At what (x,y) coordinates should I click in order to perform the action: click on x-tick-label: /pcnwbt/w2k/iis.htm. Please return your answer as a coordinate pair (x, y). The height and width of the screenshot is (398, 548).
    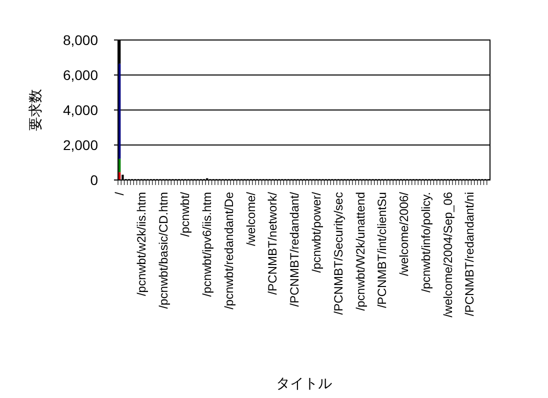
    Looking at the image, I should click on (141, 244).